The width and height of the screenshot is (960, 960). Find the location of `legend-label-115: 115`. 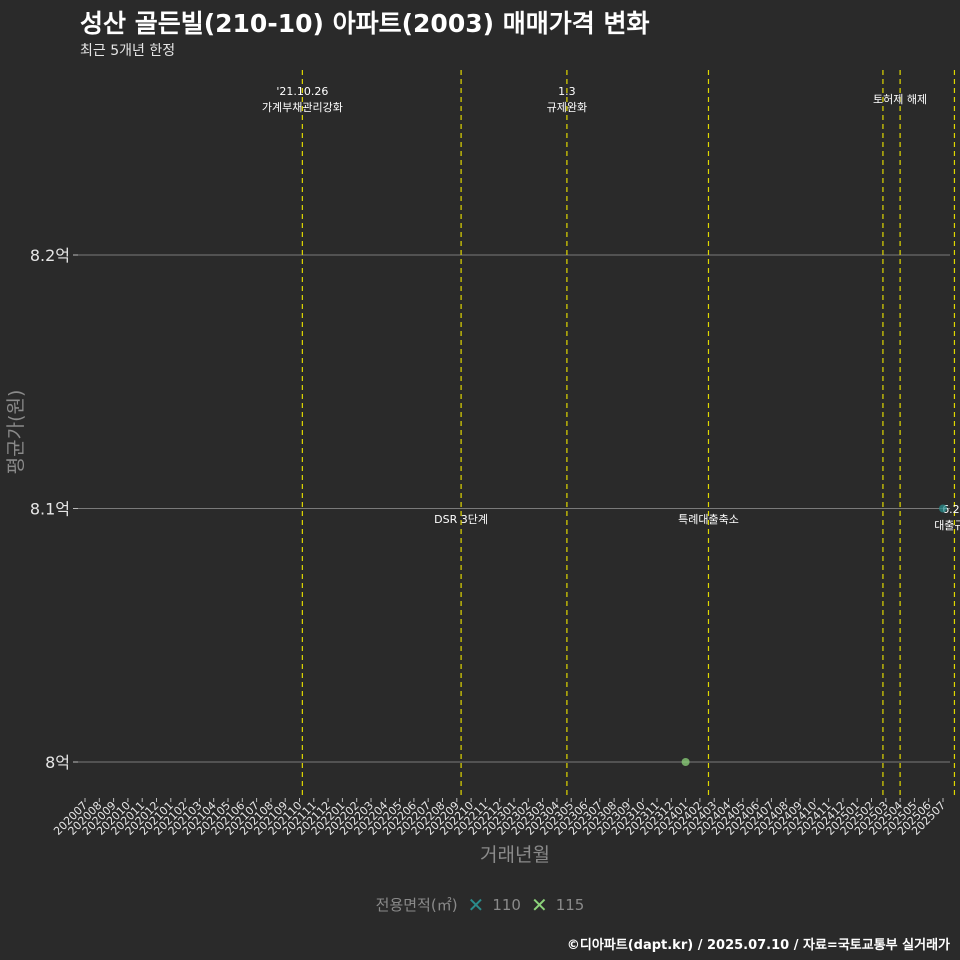

legend-label-115: 115 is located at coordinates (570, 904).